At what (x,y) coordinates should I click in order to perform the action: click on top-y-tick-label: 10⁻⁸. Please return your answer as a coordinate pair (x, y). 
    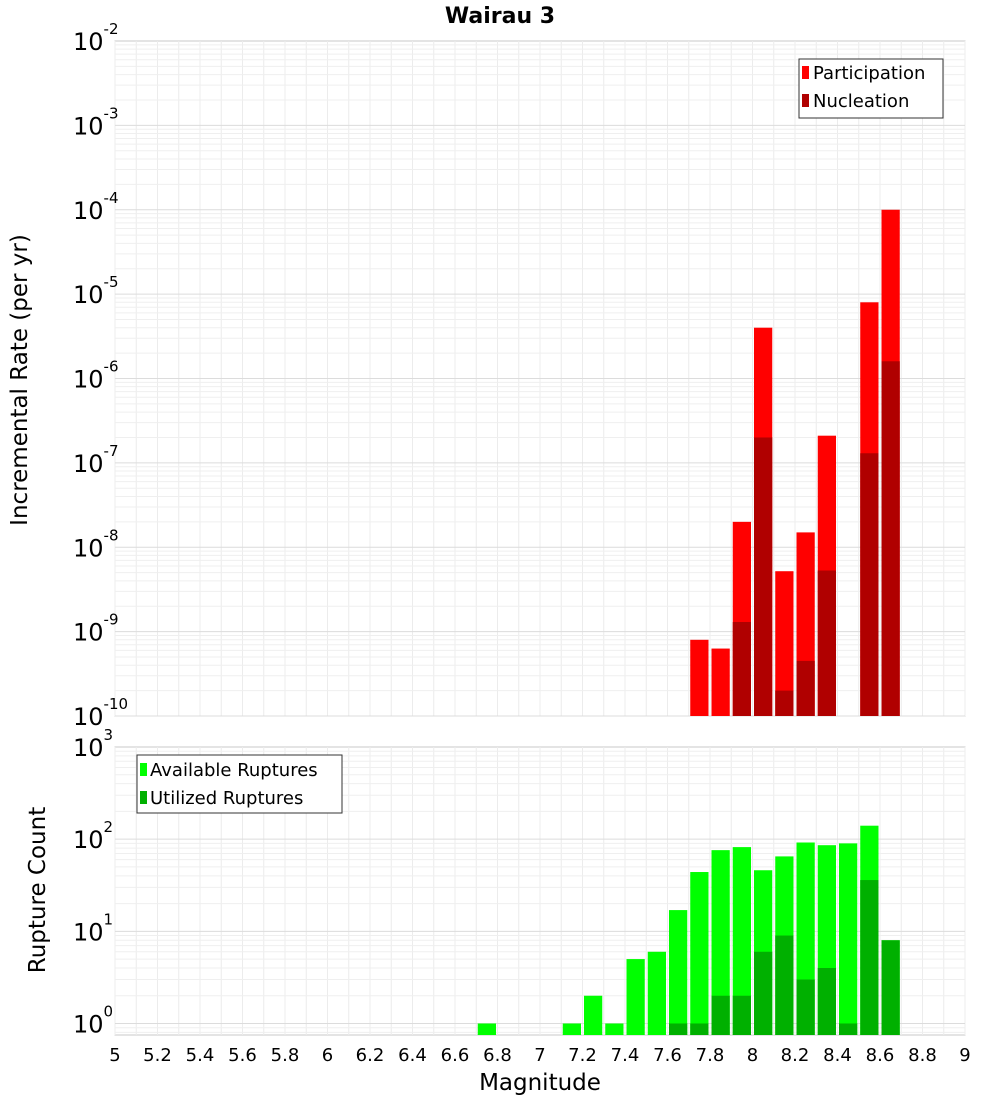
    Looking at the image, I should click on (96, 544).